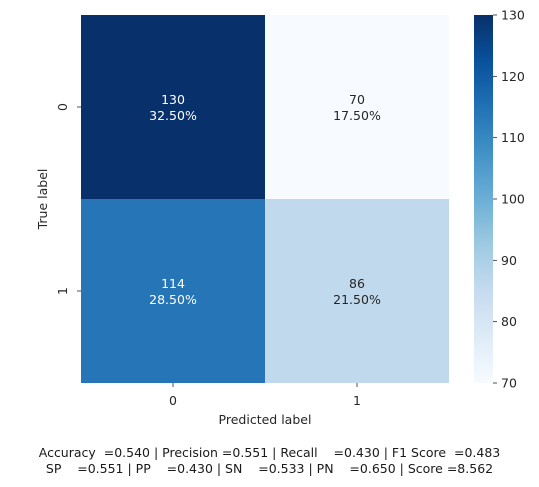  What do you see at coordinates (173, 299) in the screenshot?
I see `cell-percent-label: 28.50%` at bounding box center [173, 299].